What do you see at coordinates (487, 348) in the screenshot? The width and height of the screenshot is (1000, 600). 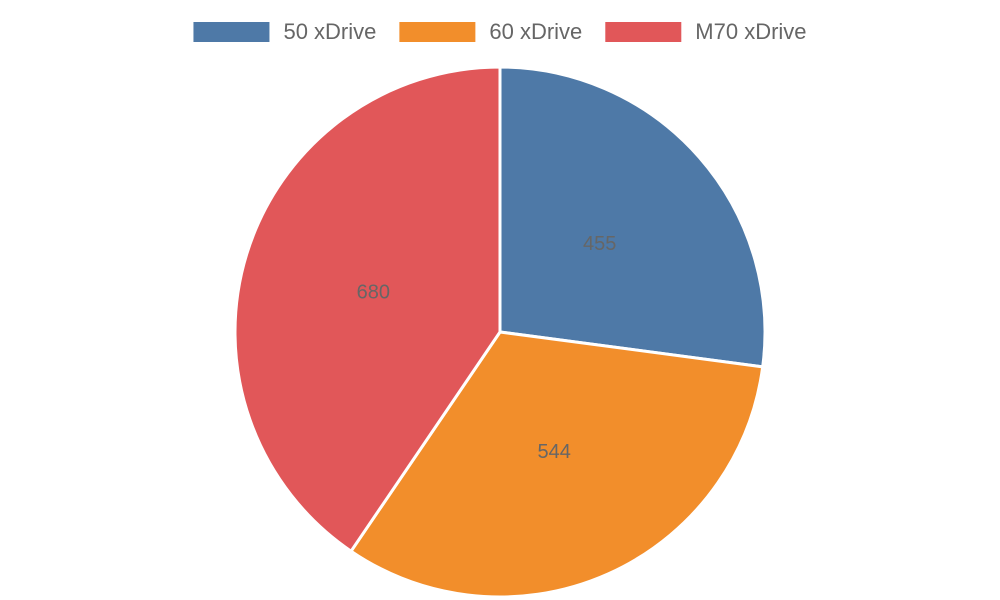 I see `value-labels: 455 544 680` at bounding box center [487, 348].